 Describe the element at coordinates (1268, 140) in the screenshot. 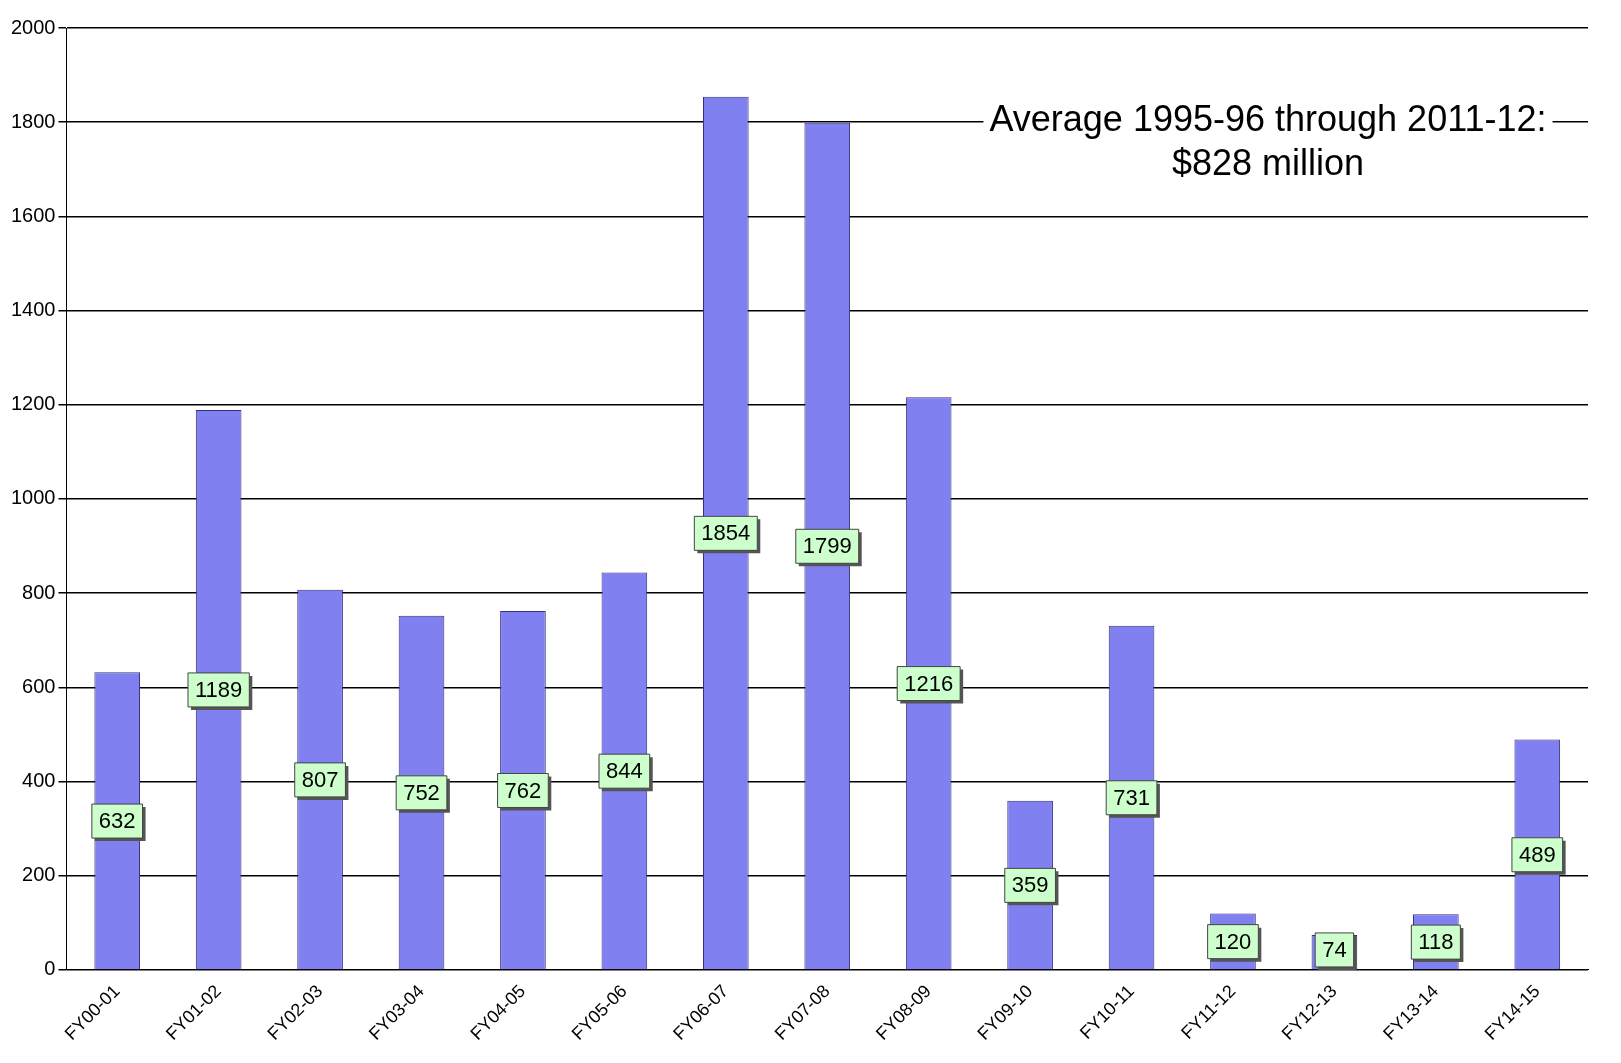

I see `annotation: Average 1995-96 through 2011-12: $828 million` at that location.